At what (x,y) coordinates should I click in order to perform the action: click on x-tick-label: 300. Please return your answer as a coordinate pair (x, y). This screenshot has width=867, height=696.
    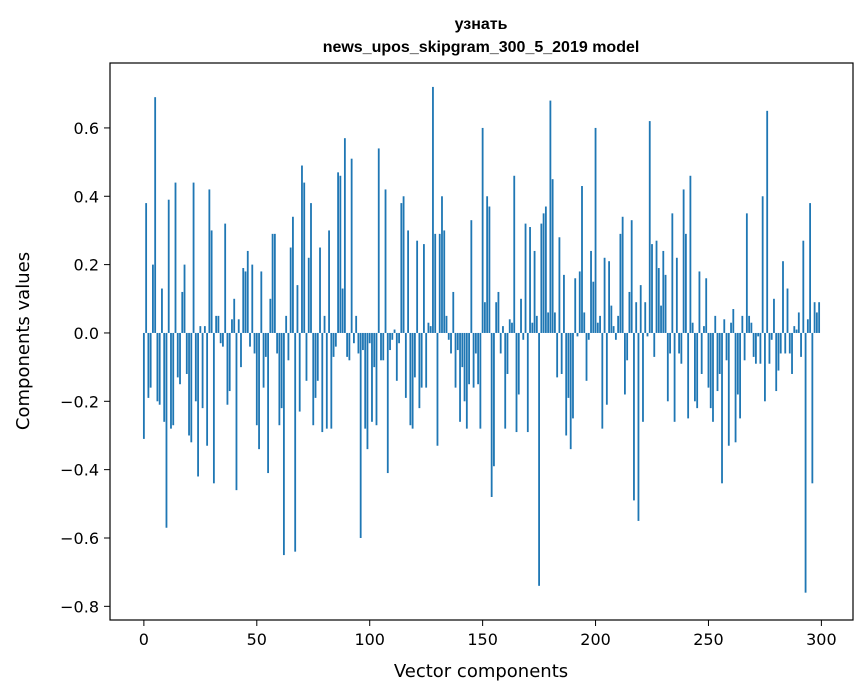
    Looking at the image, I should click on (821, 639).